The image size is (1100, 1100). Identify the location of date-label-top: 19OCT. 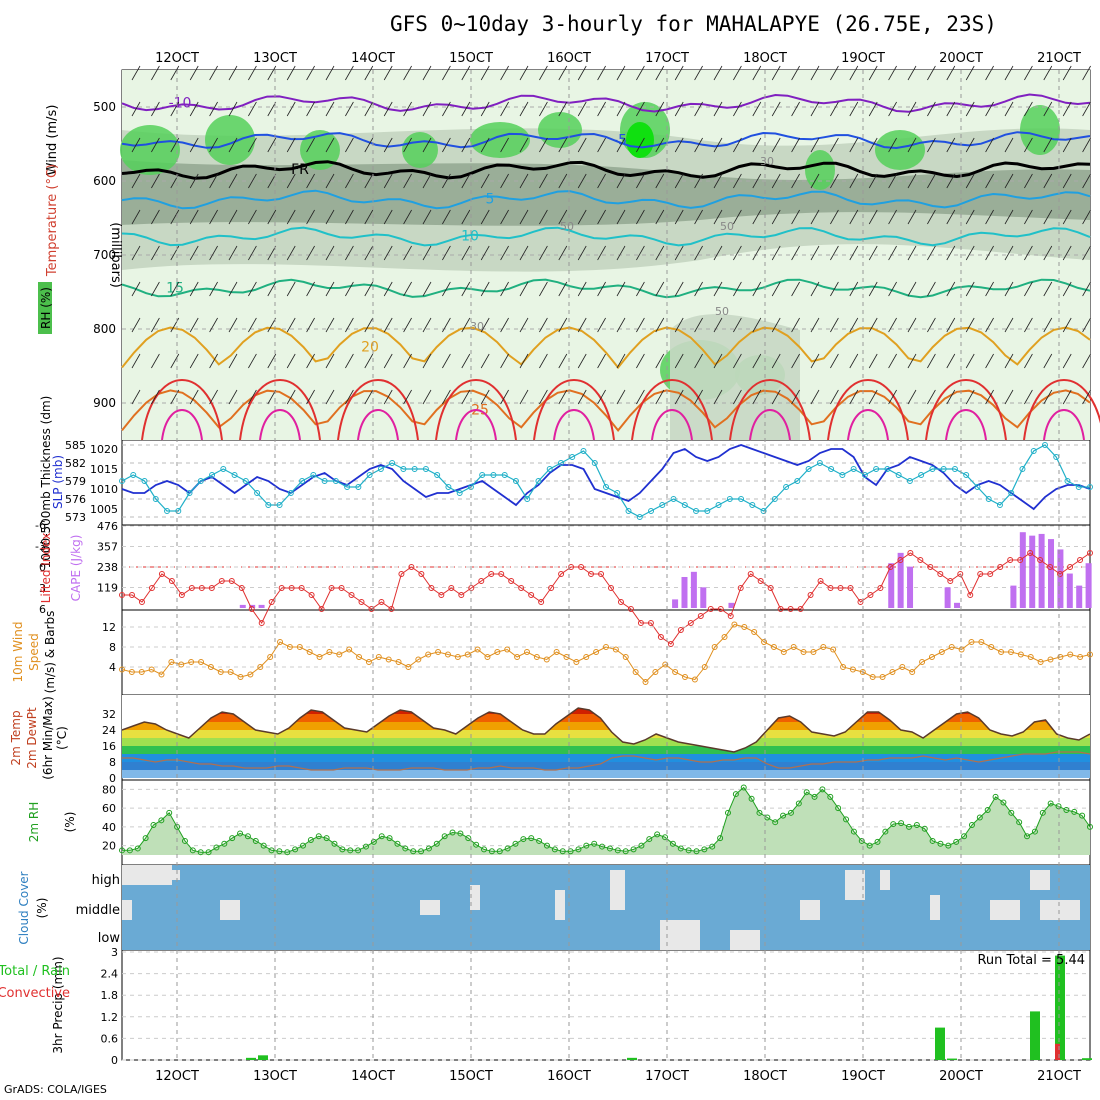
(863, 58).